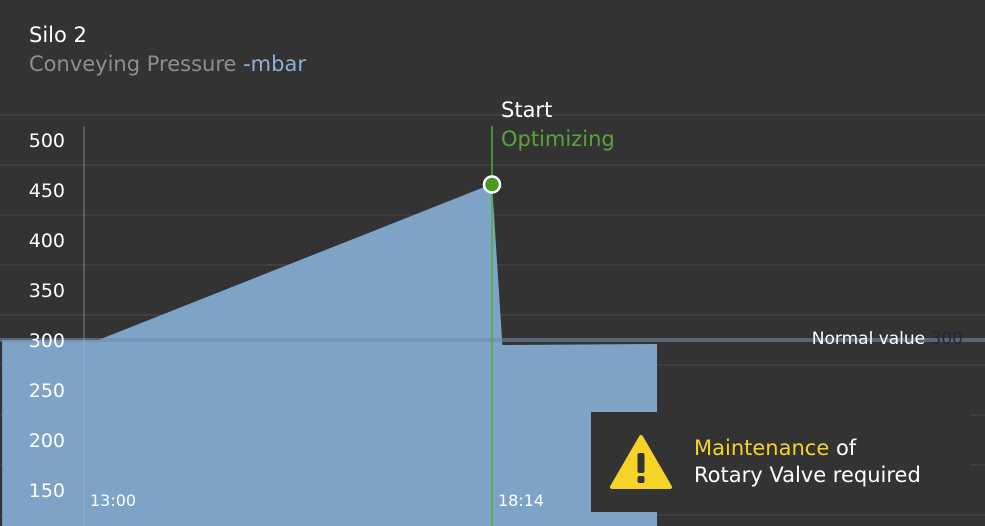 The image size is (985, 526). What do you see at coordinates (58, 35) in the screenshot?
I see `chart-title: Silo 2` at bounding box center [58, 35].